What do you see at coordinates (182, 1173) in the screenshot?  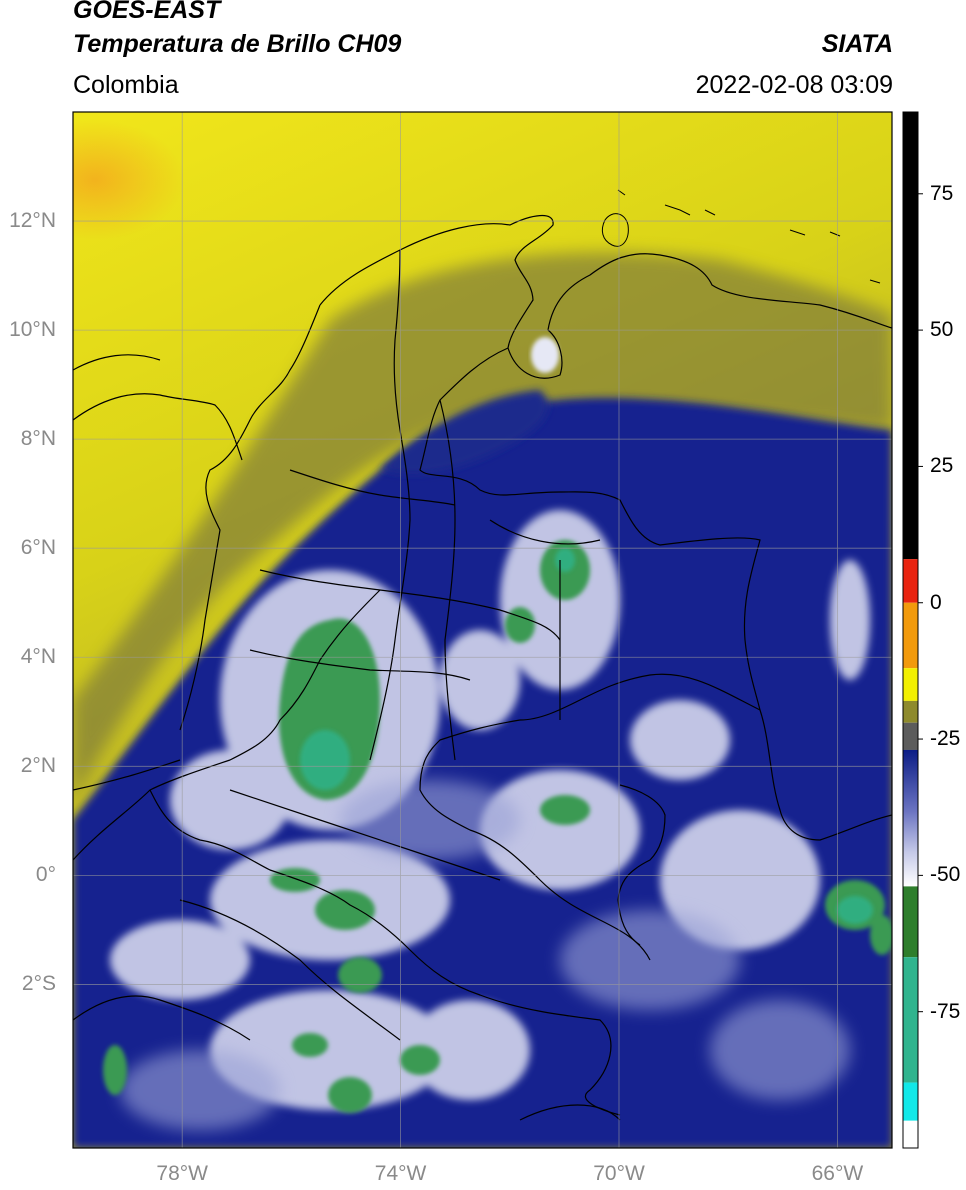 I see `longitude-tick-label: 78°W` at bounding box center [182, 1173].